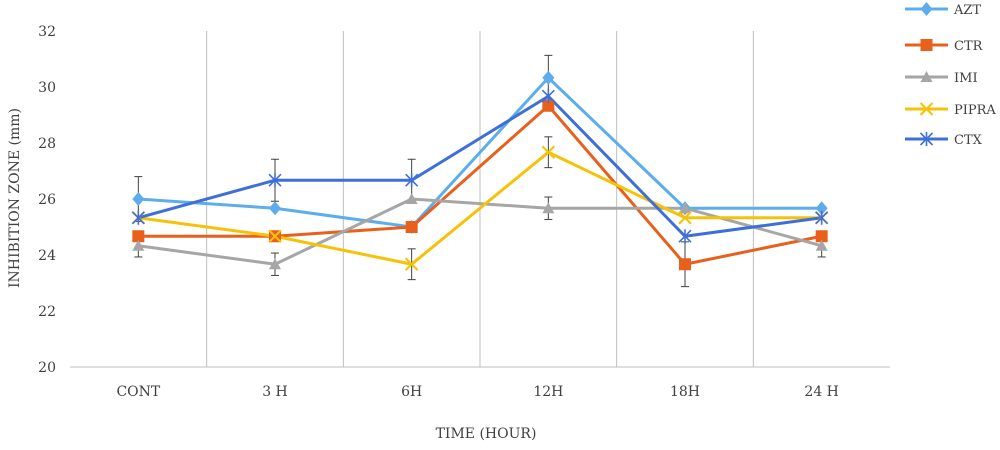 The height and width of the screenshot is (450, 1000). Describe the element at coordinates (47, 312) in the screenshot. I see `y-tick-label: 22` at that location.